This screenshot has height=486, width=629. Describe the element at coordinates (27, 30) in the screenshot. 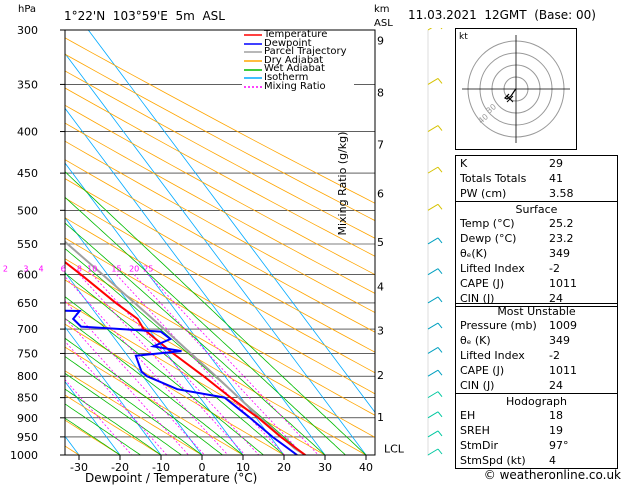

I see `pressure-tick-label: 300` at that location.